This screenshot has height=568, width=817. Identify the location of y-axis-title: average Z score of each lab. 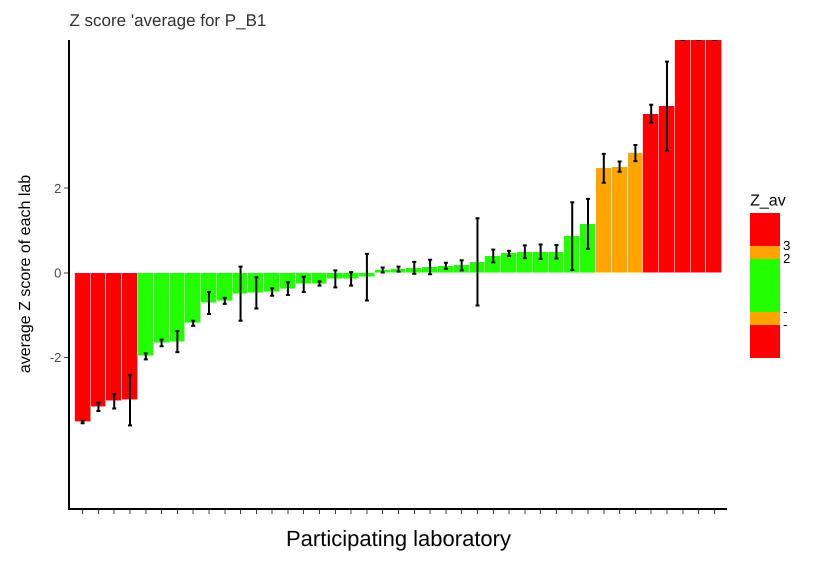
(25, 274).